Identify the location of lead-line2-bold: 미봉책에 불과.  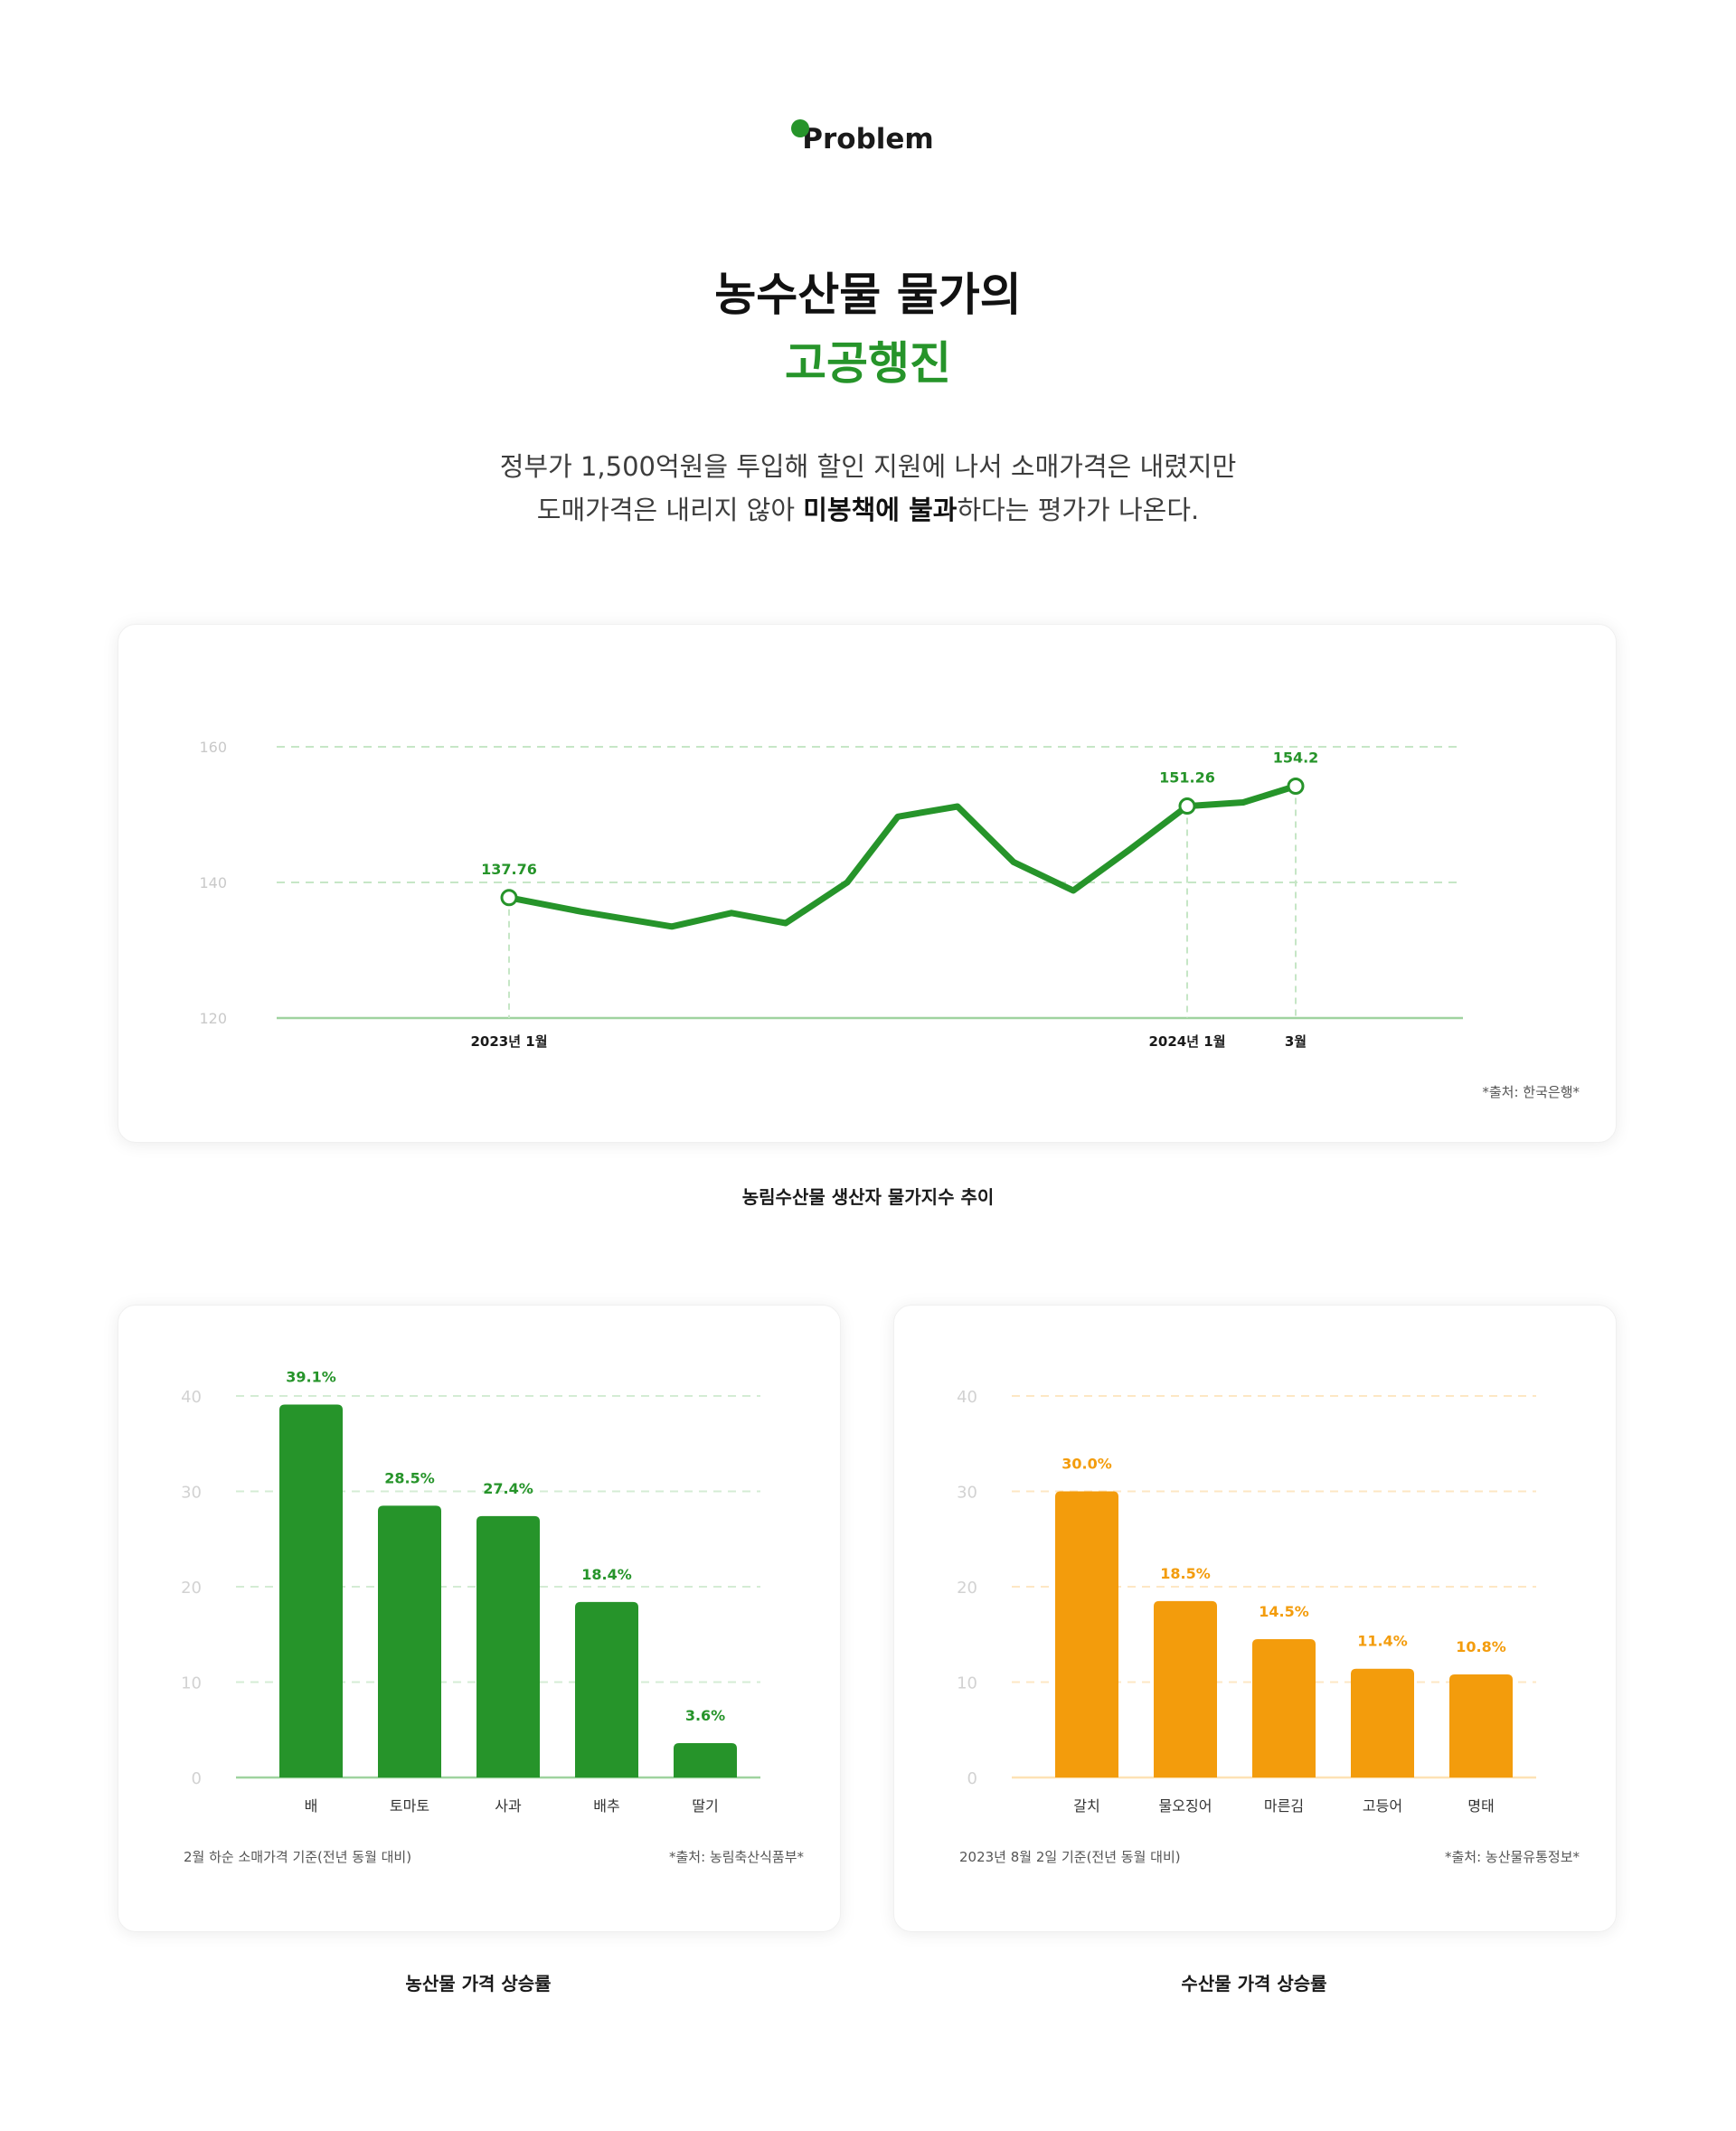
(881, 510).